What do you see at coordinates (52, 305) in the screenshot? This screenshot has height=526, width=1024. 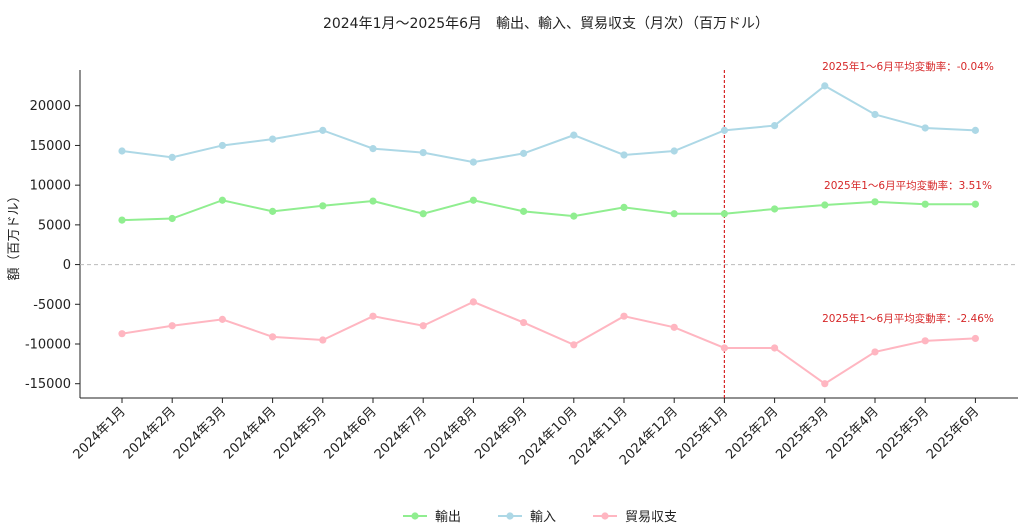 I see `y-tick-label: -5000` at bounding box center [52, 305].